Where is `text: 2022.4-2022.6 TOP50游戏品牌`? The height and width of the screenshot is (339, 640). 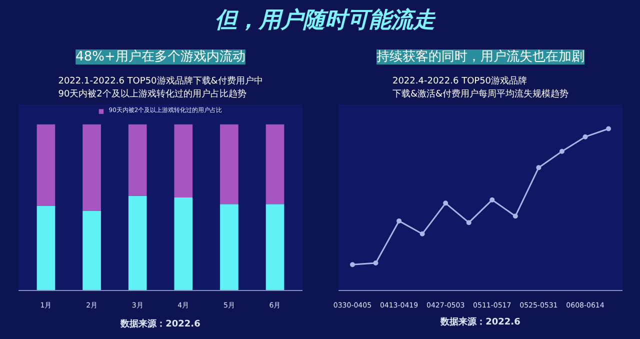 text: 2022.4-2022.6 TOP50游戏品牌 is located at coordinates (460, 81).